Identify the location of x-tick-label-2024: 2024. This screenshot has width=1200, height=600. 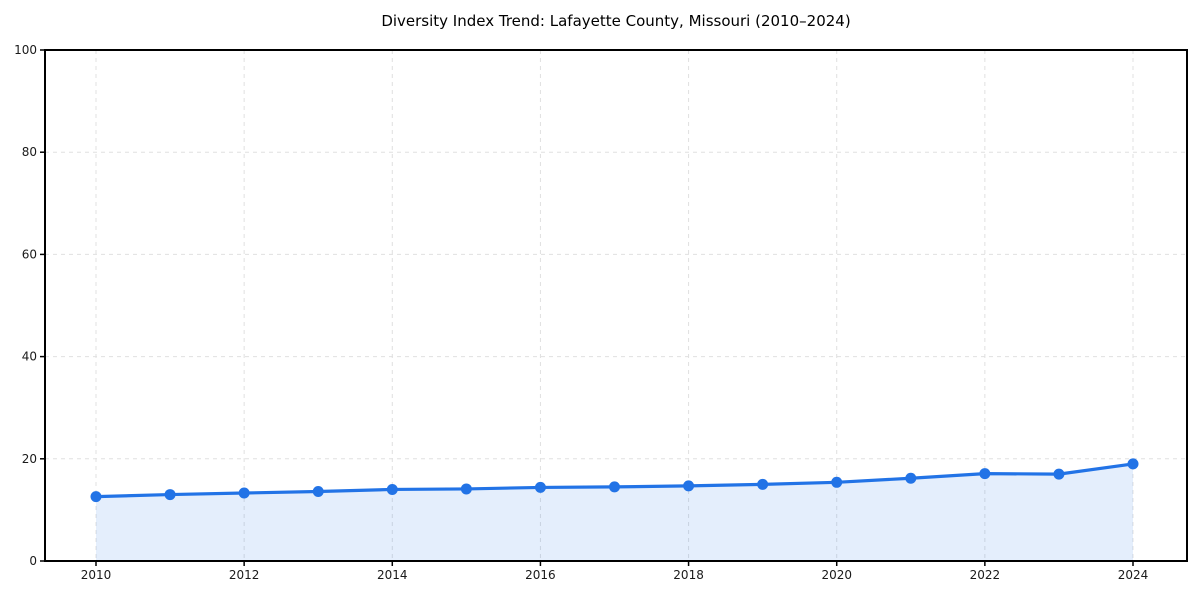
(1133, 575).